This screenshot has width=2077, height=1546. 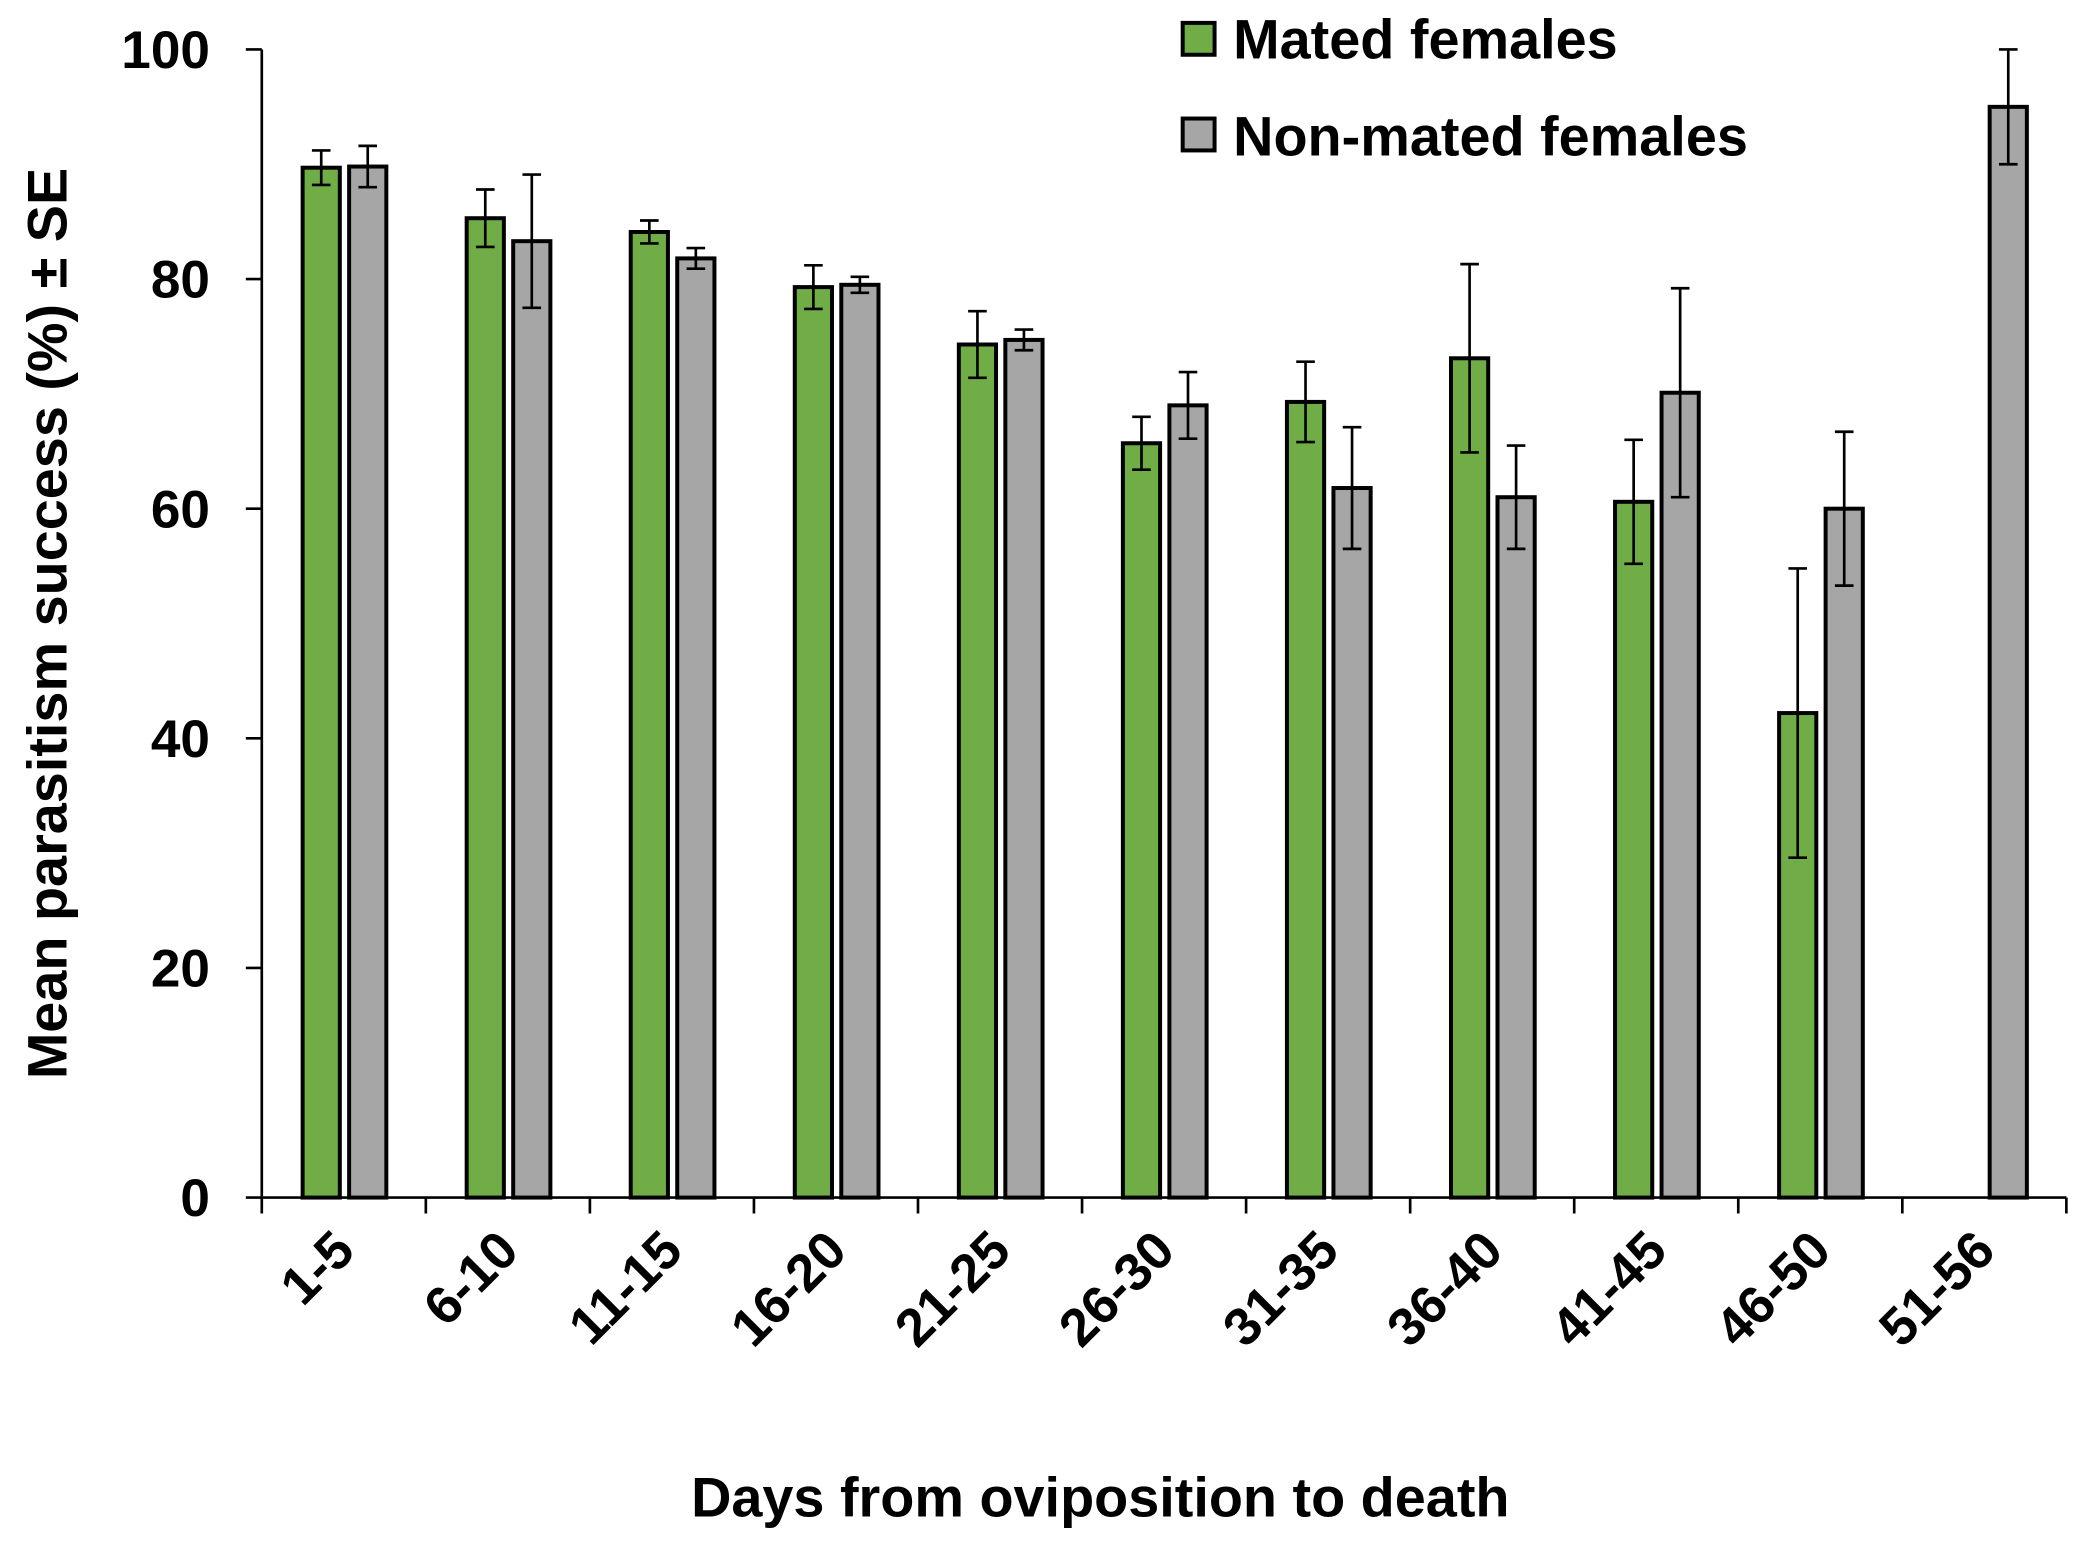 What do you see at coordinates (180, 739) in the screenshot?
I see `y-tick-label: 40` at bounding box center [180, 739].